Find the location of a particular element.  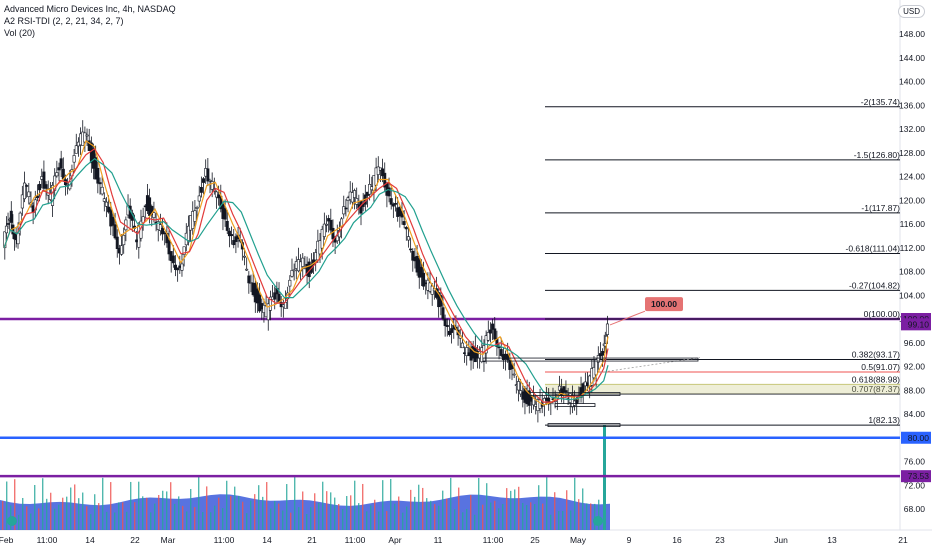

price-callout is located at coordinates (664, 304).